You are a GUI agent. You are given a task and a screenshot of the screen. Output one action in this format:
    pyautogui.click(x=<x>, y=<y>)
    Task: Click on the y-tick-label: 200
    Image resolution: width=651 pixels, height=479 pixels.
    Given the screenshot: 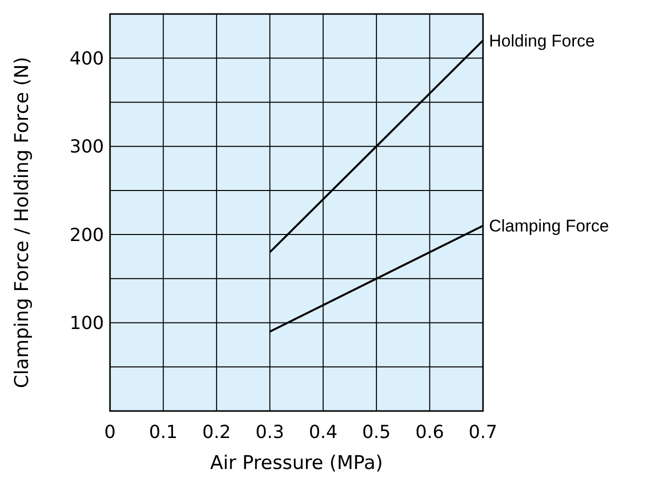 What is the action you would take?
    pyautogui.click(x=87, y=235)
    